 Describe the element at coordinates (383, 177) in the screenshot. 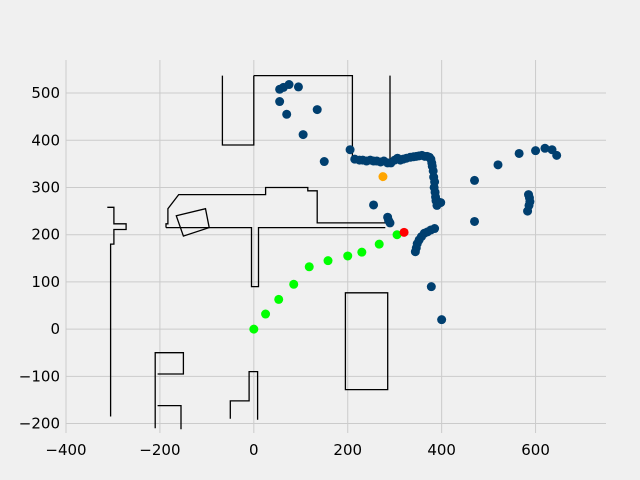

I see `target-point` at that location.